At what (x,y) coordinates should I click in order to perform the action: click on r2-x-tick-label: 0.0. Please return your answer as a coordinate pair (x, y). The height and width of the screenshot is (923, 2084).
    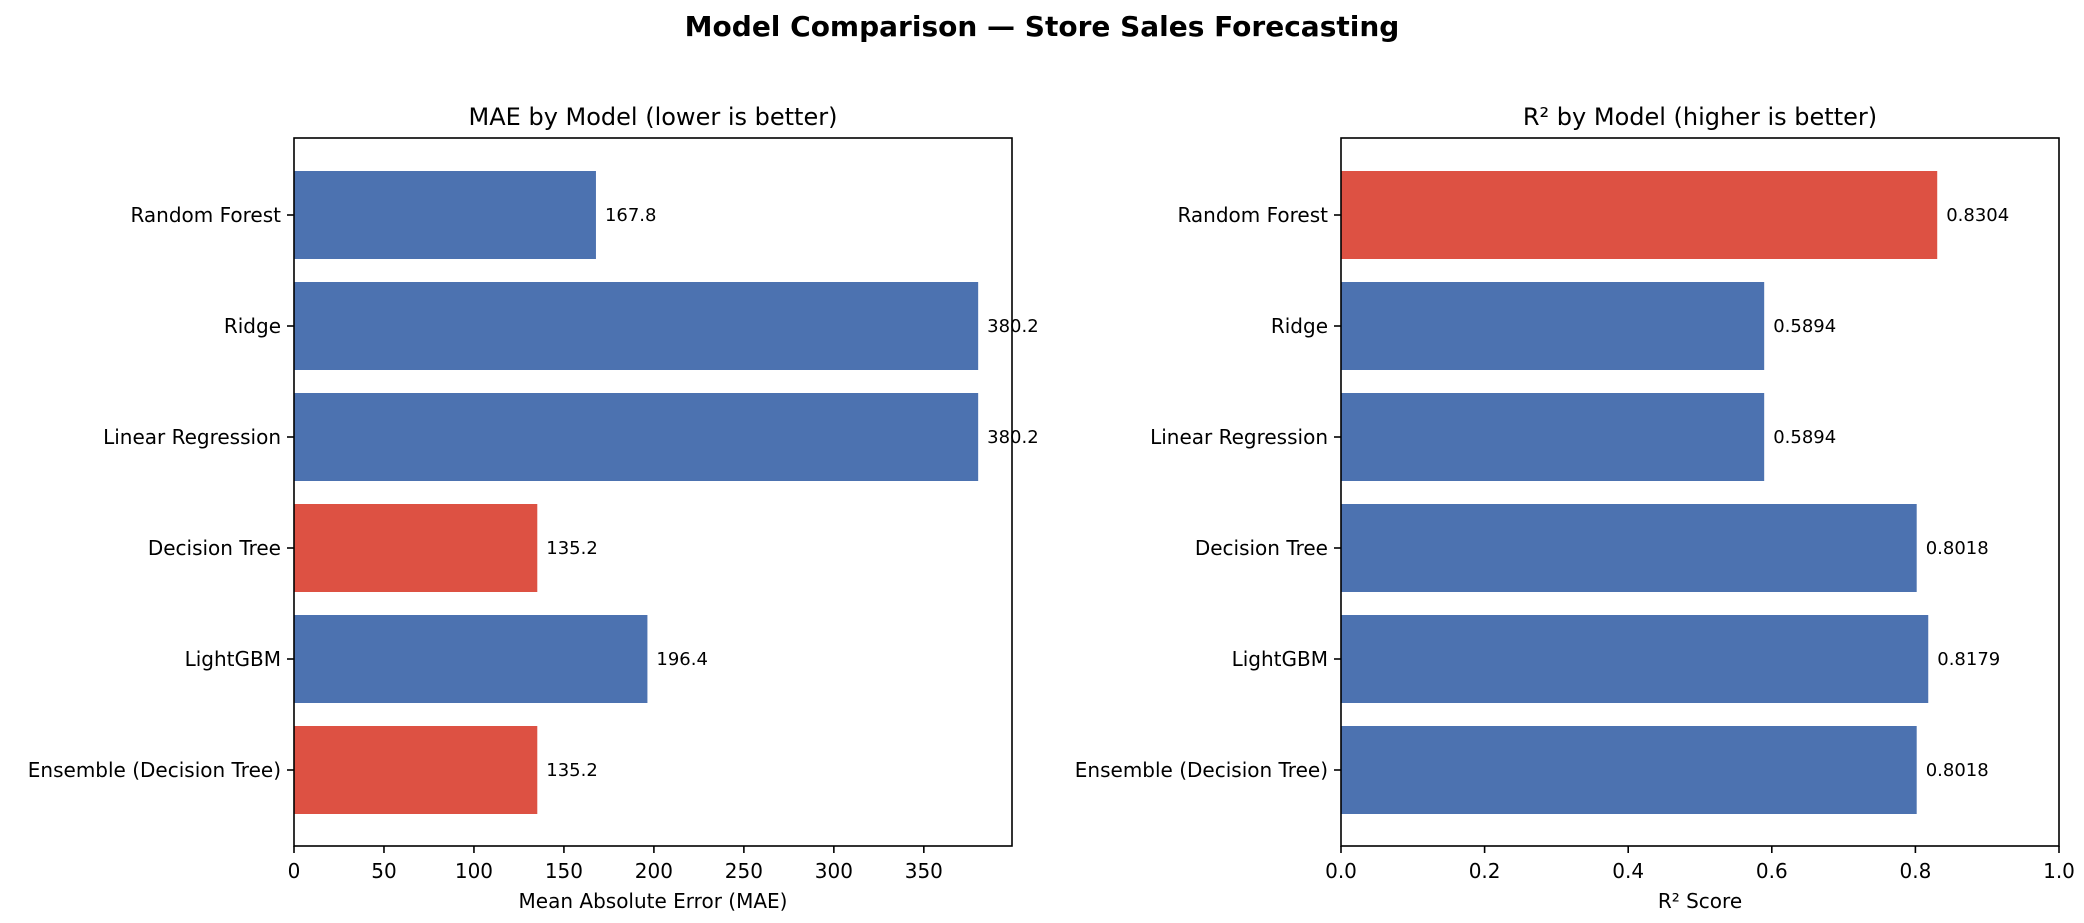
    Looking at the image, I should click on (1341, 871).